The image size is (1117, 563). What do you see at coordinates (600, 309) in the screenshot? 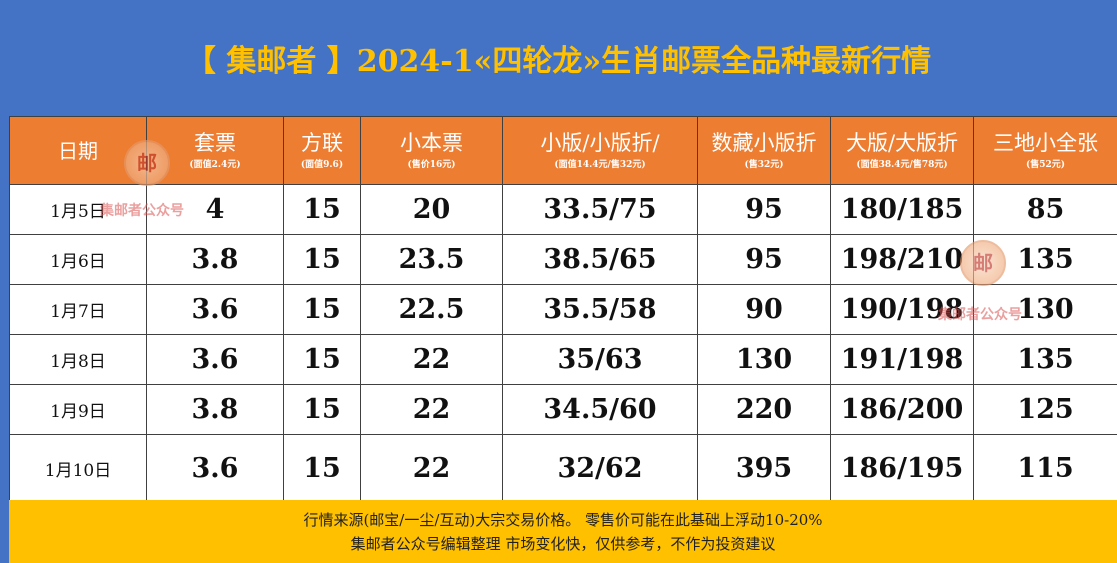
I see `cell-value: 35.5/58` at bounding box center [600, 309].